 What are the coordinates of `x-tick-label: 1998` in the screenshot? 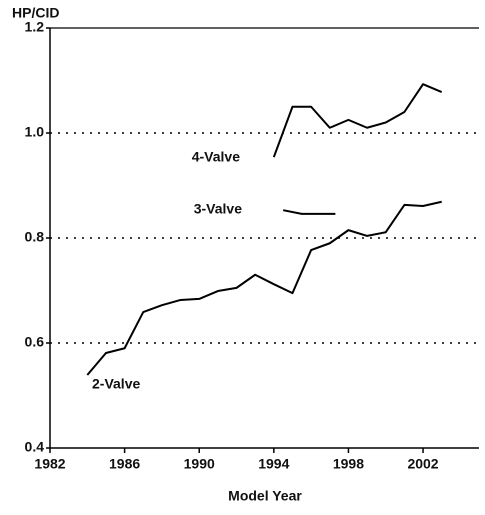 It's located at (348, 464).